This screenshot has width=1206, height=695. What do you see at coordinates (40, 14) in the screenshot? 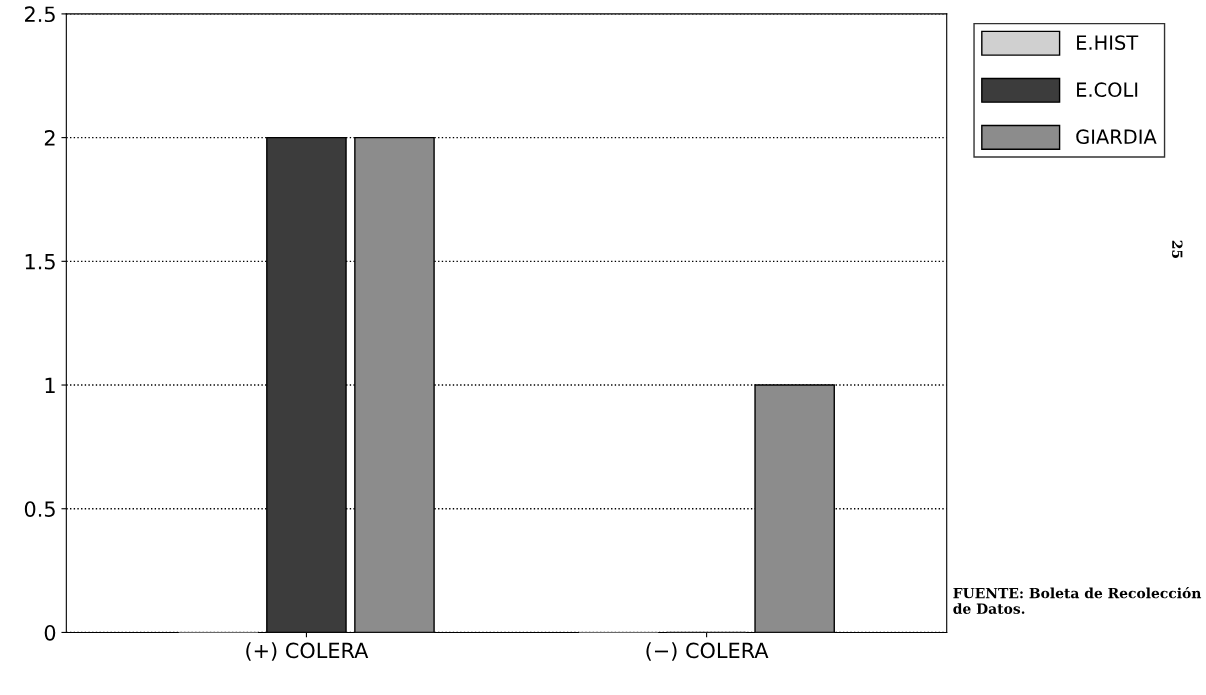
I see `y-tick-label: 2.5` at bounding box center [40, 14].